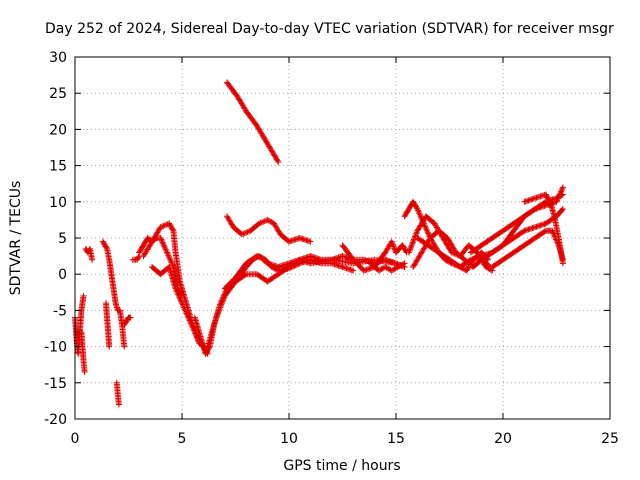 This screenshot has height=480, width=640. Describe the element at coordinates (396, 439) in the screenshot. I see `x-tick-label: 15` at that location.